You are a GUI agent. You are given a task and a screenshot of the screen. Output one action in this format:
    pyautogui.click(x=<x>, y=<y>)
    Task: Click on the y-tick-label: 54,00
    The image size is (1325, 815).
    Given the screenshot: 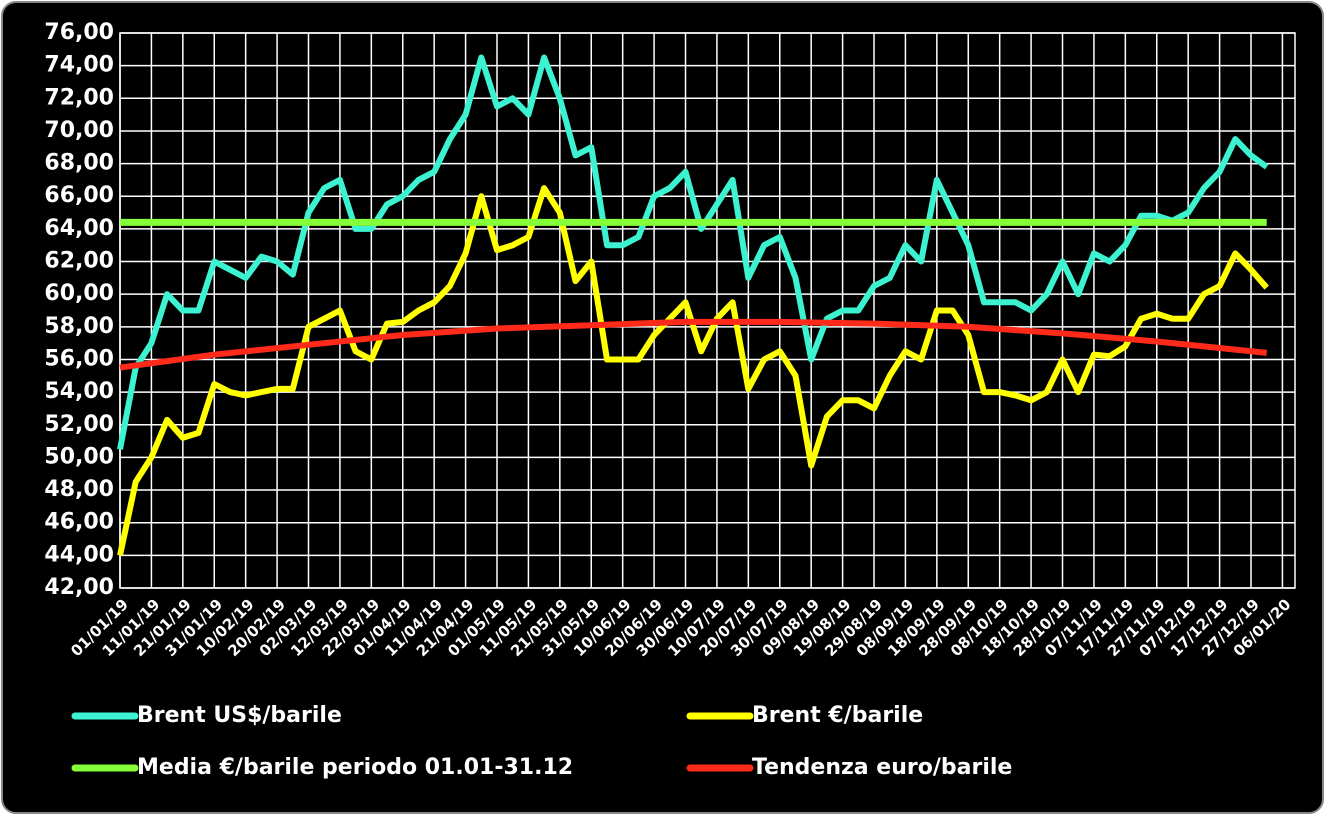 What is the action you would take?
    pyautogui.click(x=79, y=391)
    